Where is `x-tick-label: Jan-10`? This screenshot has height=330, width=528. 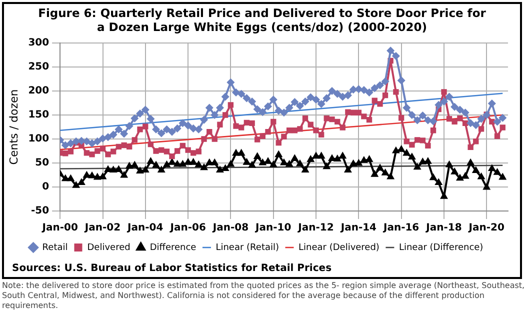
x-tick-label: Jan-10 is located at coordinates (273, 228).